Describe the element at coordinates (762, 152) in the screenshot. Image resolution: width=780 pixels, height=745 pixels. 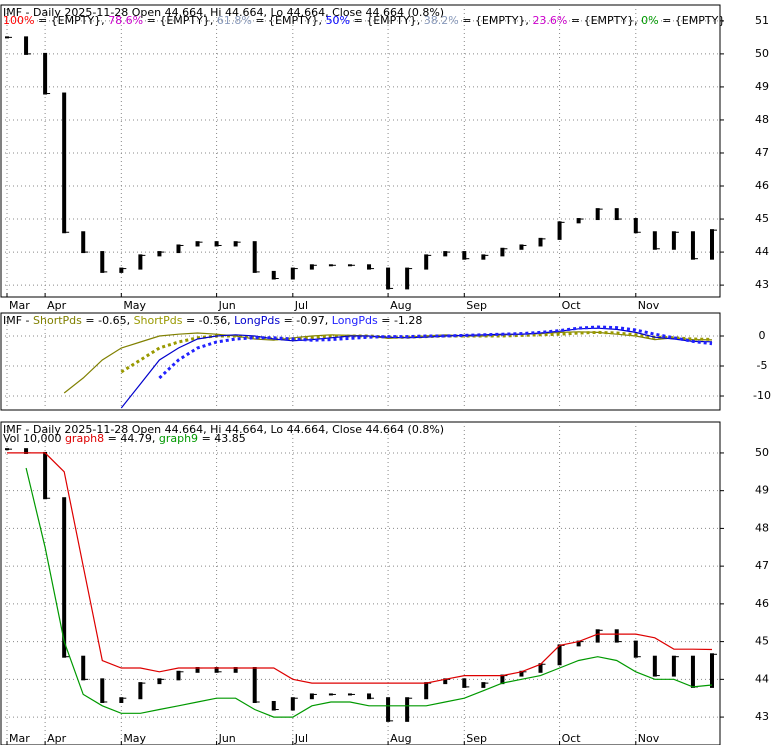
I see `y-tick-label: 47` at that location.